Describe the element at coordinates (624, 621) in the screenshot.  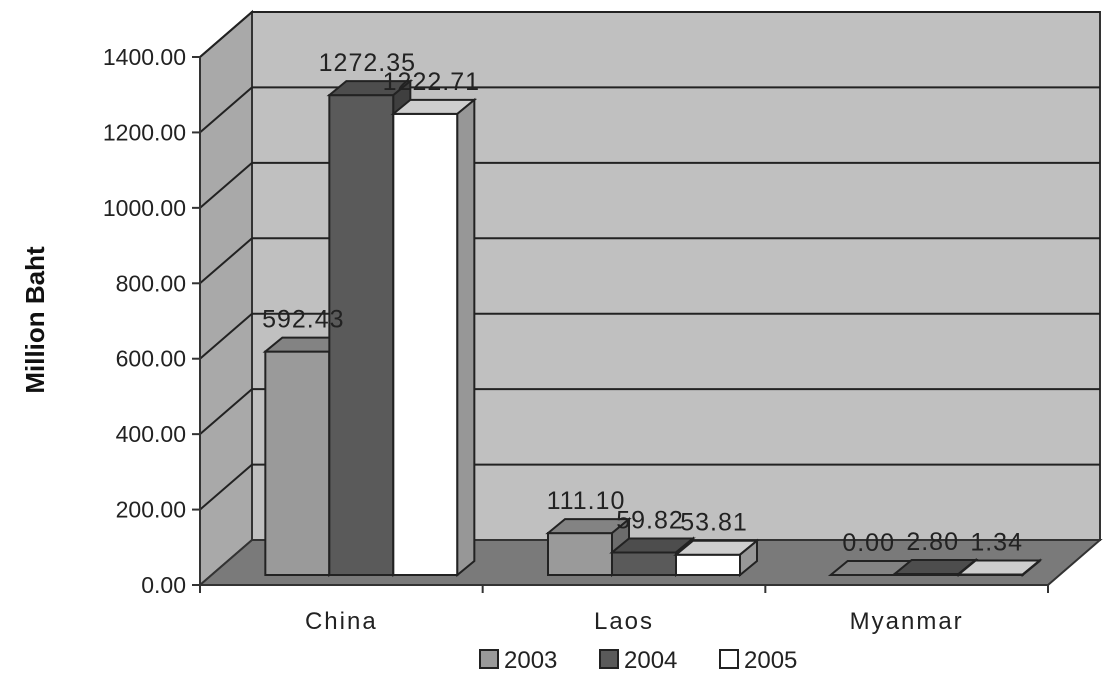
I see `x-tick-label: Laos` at that location.